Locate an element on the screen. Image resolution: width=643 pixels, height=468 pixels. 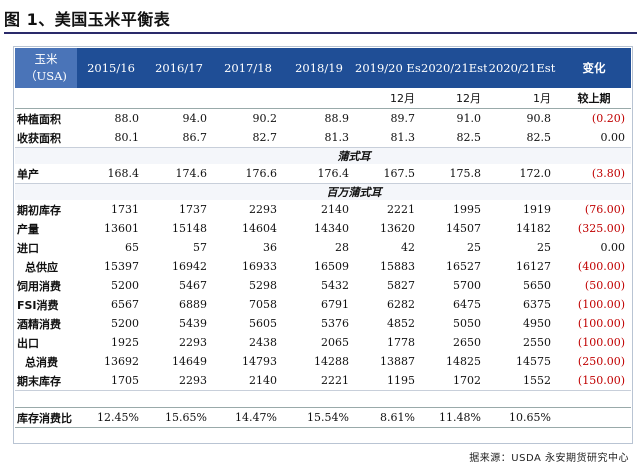
row-label: 进口 is located at coordinates (28, 248).